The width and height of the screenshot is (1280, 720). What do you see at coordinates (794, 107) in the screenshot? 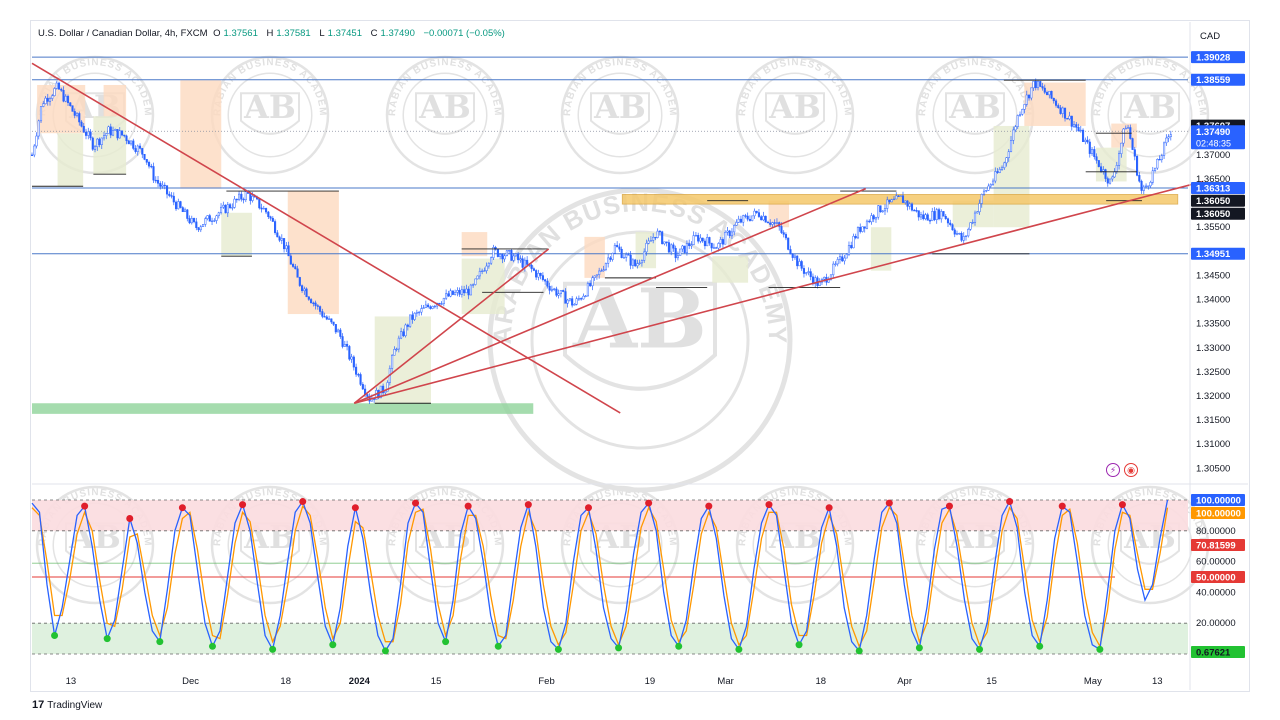
I see `watermark-initials: AB` at bounding box center [794, 107].